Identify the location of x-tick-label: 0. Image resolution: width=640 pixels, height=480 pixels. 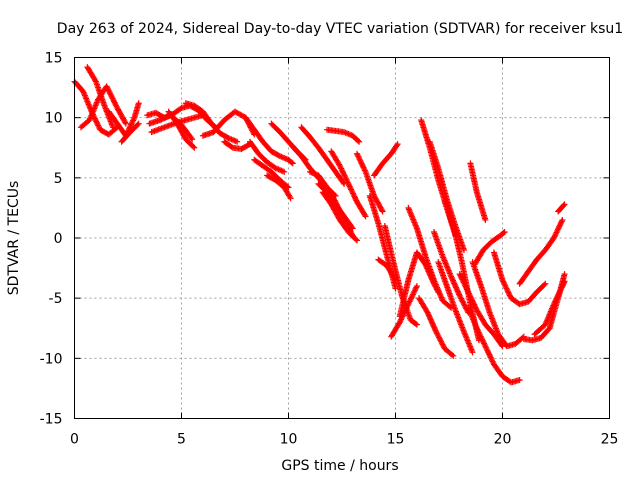
(74, 440).